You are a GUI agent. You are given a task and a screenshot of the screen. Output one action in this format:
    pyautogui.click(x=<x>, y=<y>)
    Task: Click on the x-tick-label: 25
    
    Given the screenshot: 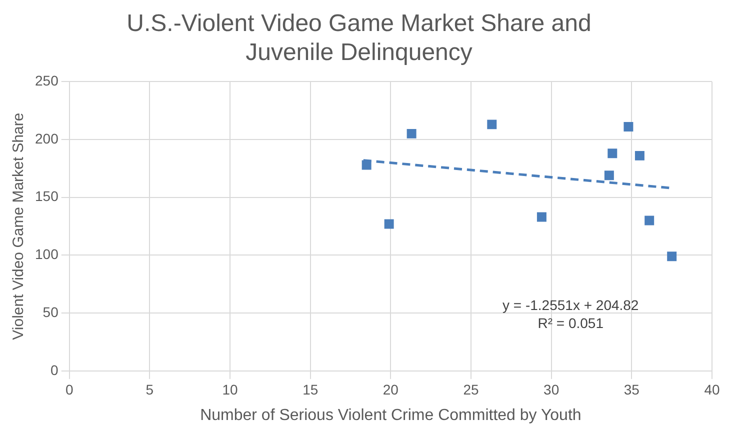 What is the action you would take?
    pyautogui.click(x=471, y=389)
    